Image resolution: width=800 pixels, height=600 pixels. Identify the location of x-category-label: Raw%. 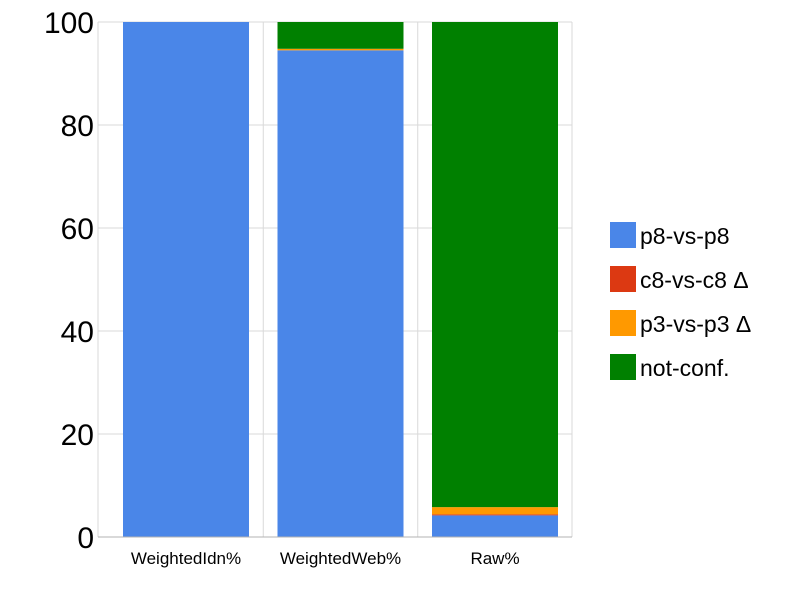
(494, 558).